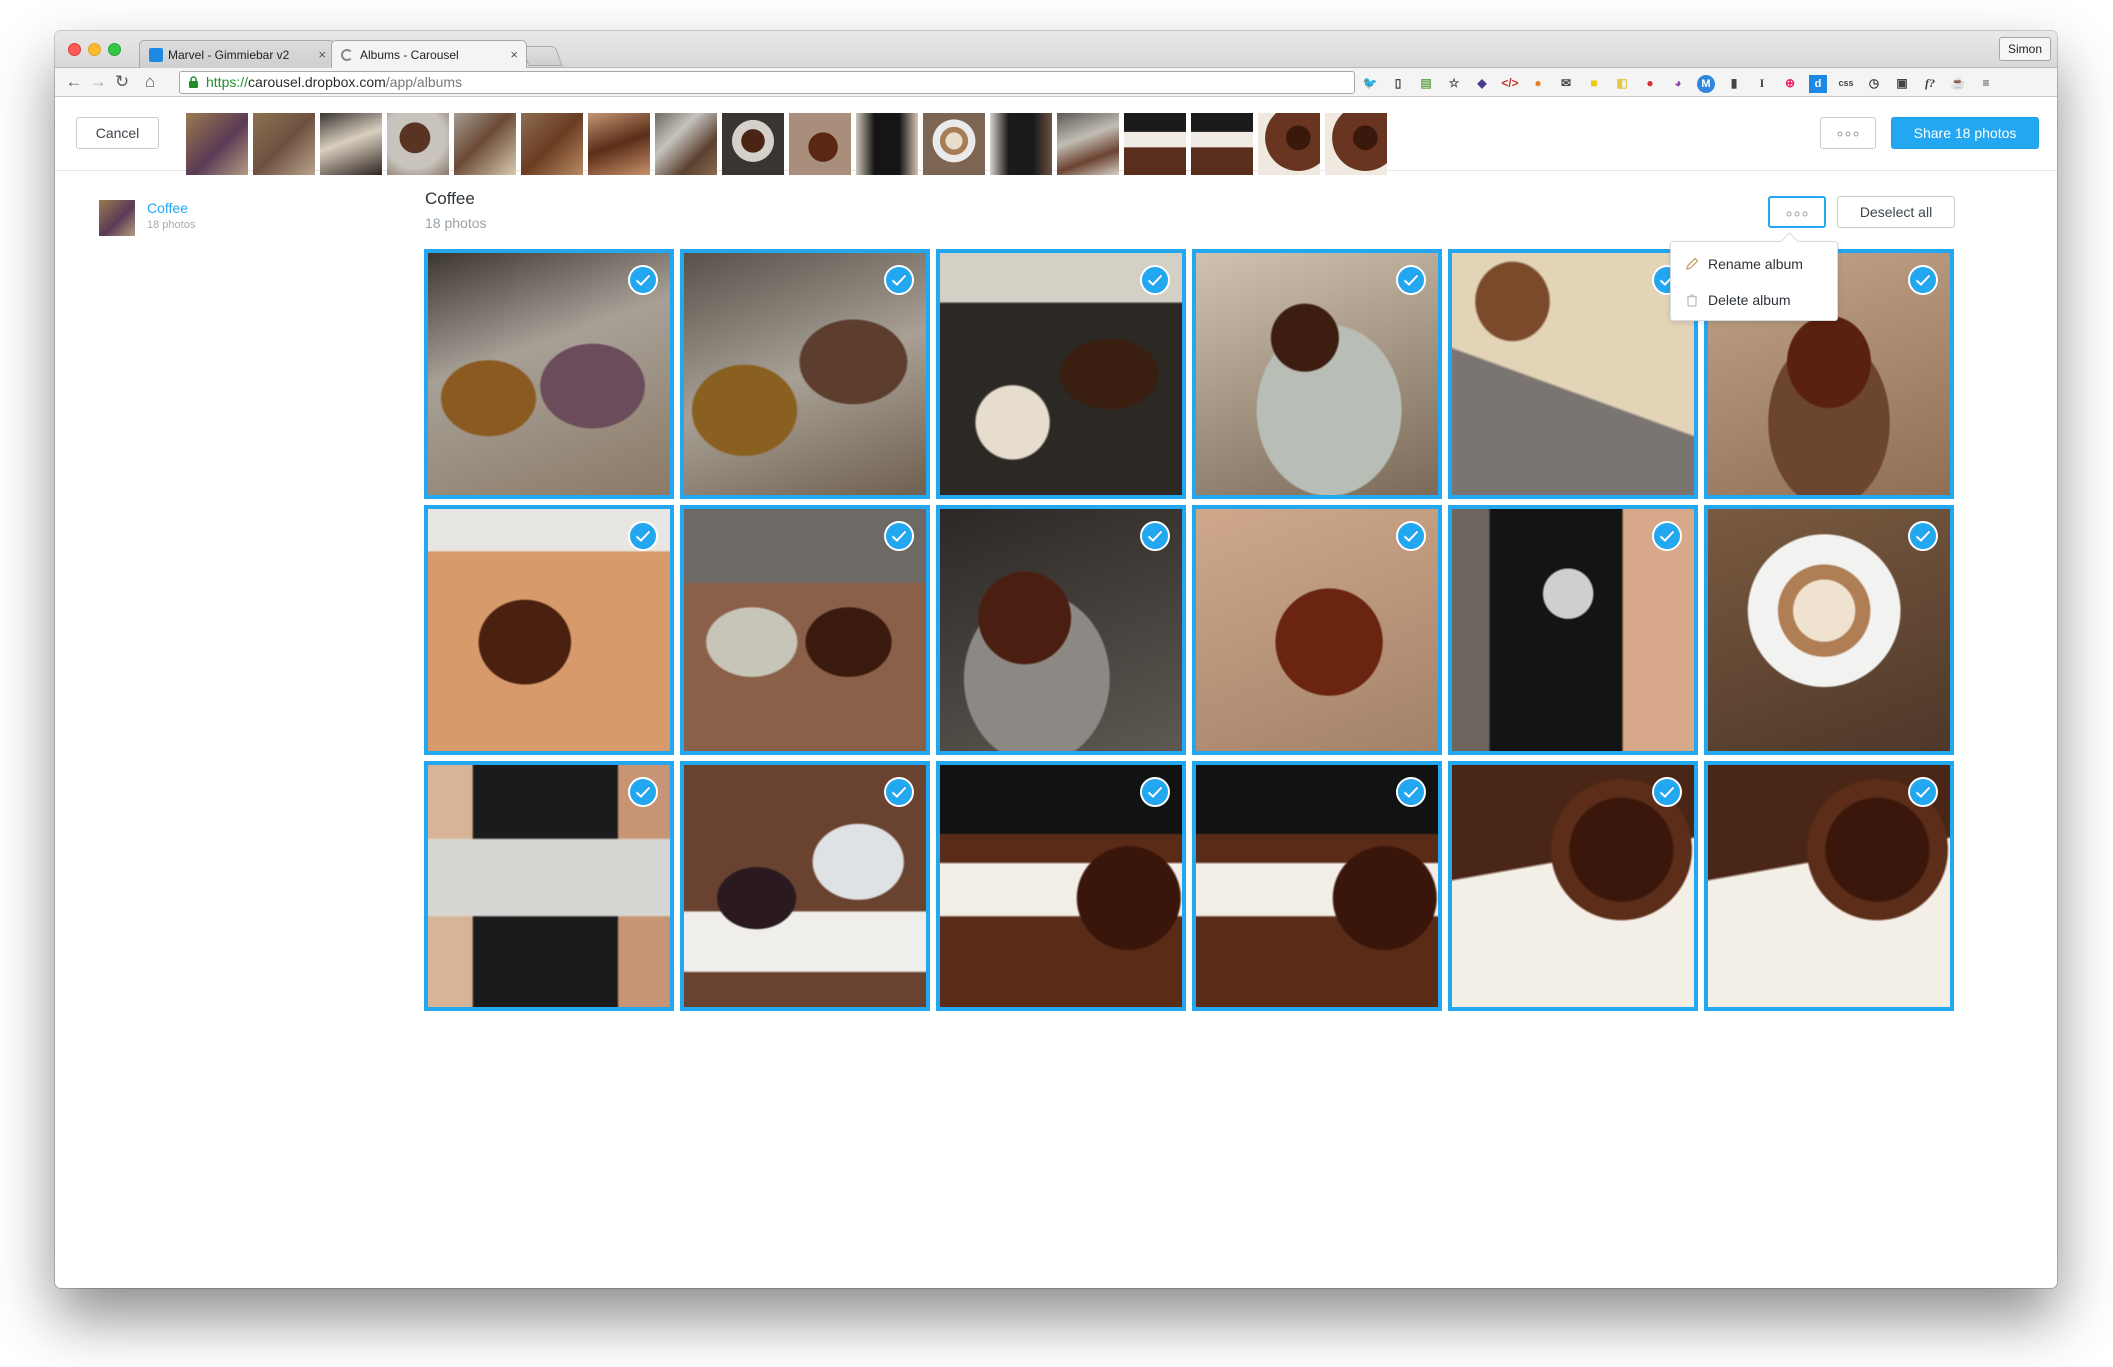  Describe the element at coordinates (542, 56) in the screenshot. I see `new-tab-button` at that location.